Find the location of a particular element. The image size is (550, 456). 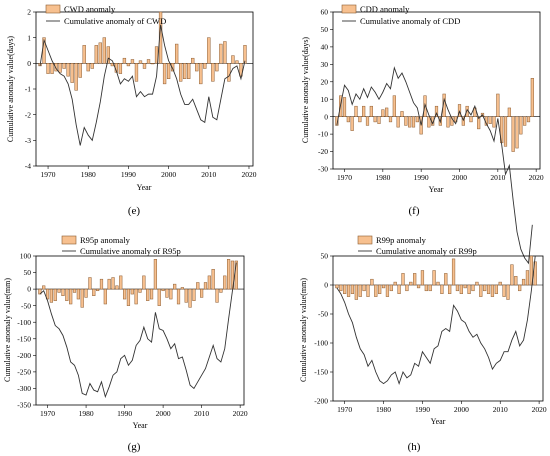

x-tick-label: 1970 is located at coordinates (344, 177).